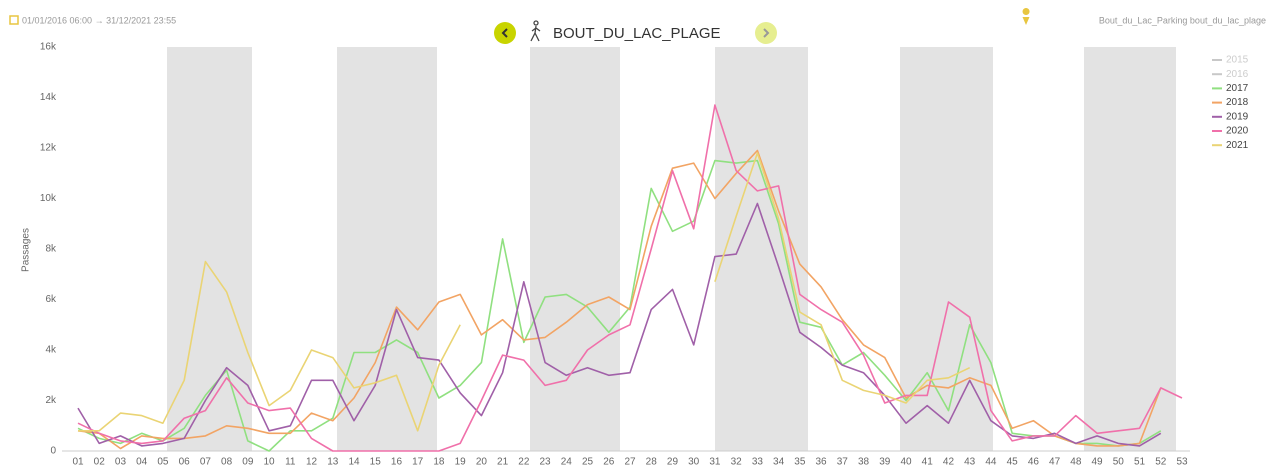 Image resolution: width=1274 pixels, height=468 pixels. What do you see at coordinates (290, 462) in the screenshot?
I see `x-tick-label: 11` at bounding box center [290, 462].